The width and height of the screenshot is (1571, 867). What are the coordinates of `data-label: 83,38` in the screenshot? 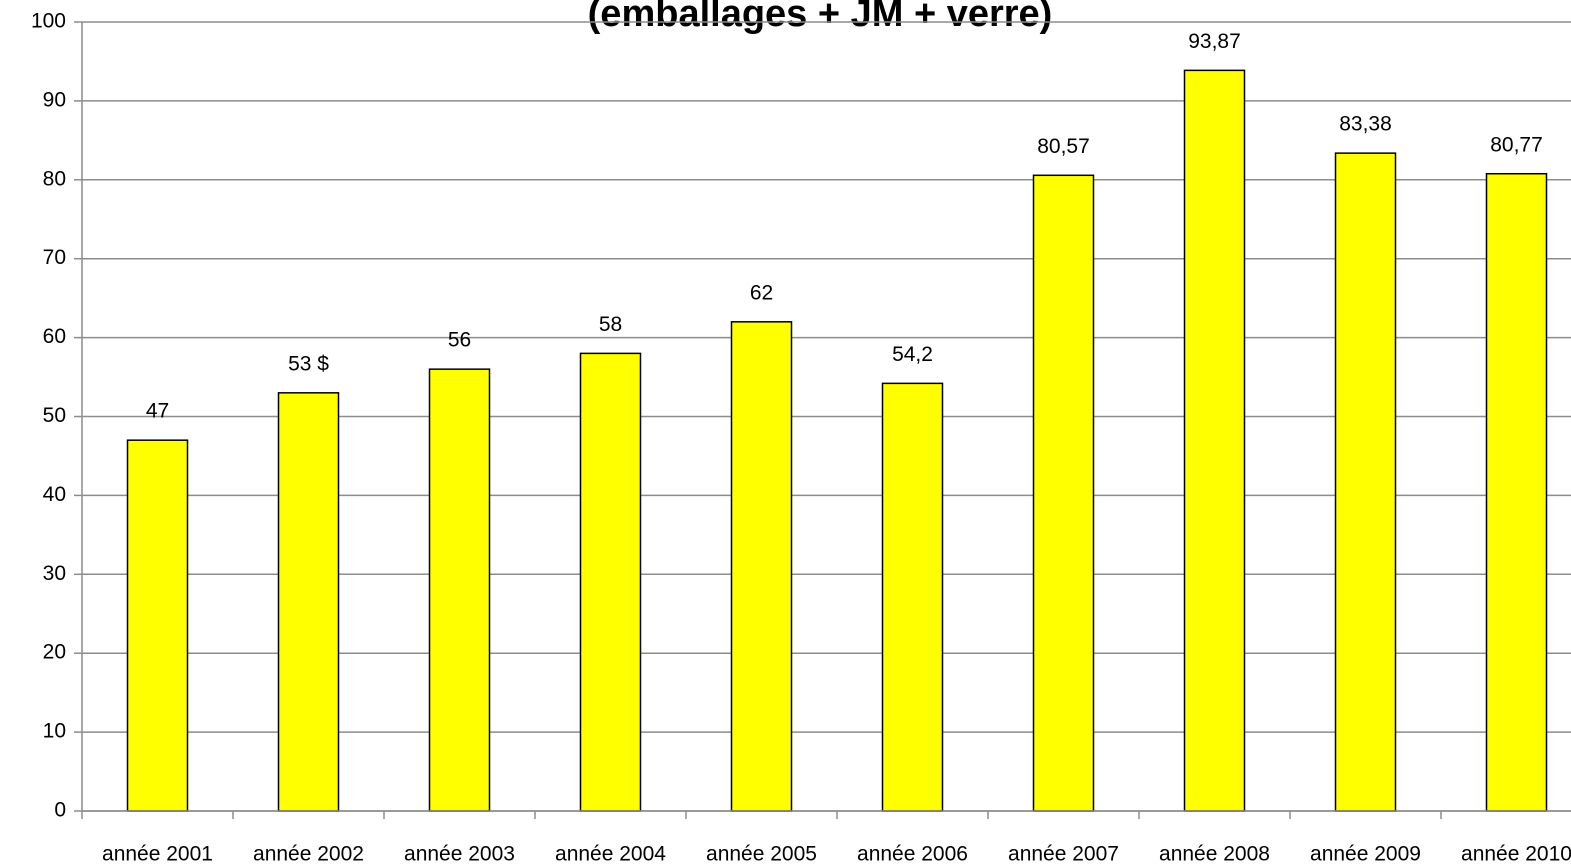 It's located at (1365, 124).